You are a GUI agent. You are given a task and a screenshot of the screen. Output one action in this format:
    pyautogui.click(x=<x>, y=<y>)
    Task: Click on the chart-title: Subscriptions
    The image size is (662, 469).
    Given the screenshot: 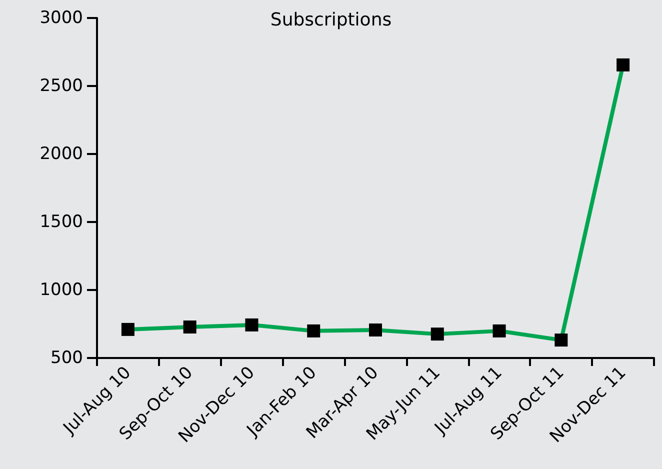 What is the action you would take?
    pyautogui.click(x=331, y=20)
    